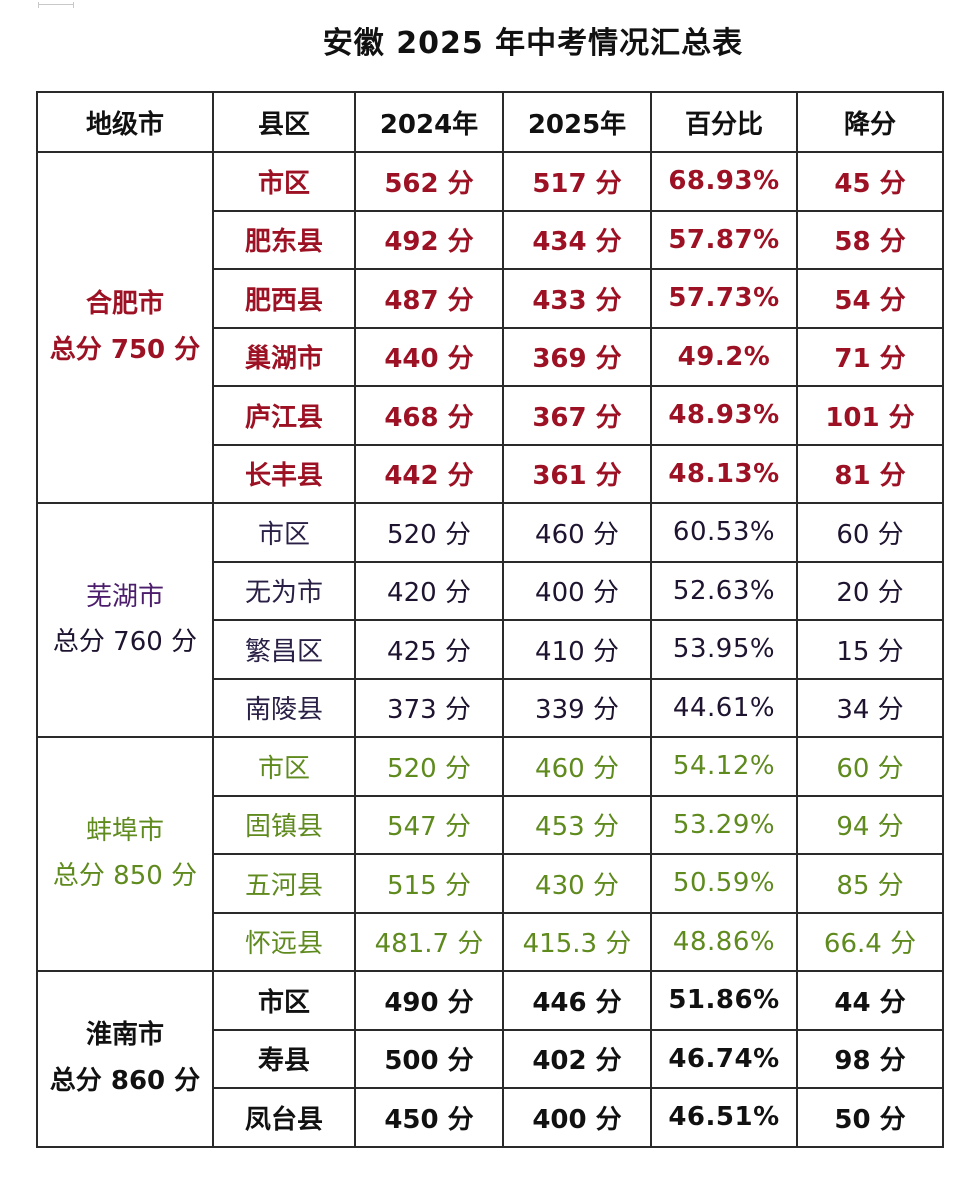 This screenshot has height=1200, width=966. Describe the element at coordinates (870, 707) in the screenshot. I see `score-drop-cell: 34 分` at that location.